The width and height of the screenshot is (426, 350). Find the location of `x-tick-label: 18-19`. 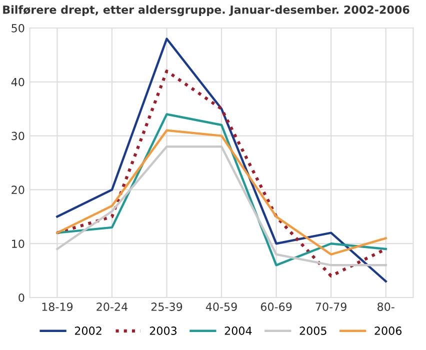

x-tick-label: 18-19 is located at coordinates (57, 306).